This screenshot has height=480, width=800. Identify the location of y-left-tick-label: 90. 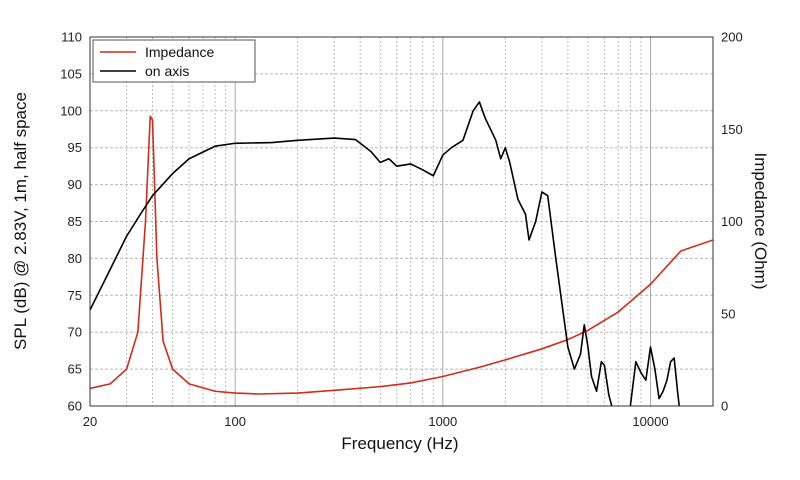
(75, 184).